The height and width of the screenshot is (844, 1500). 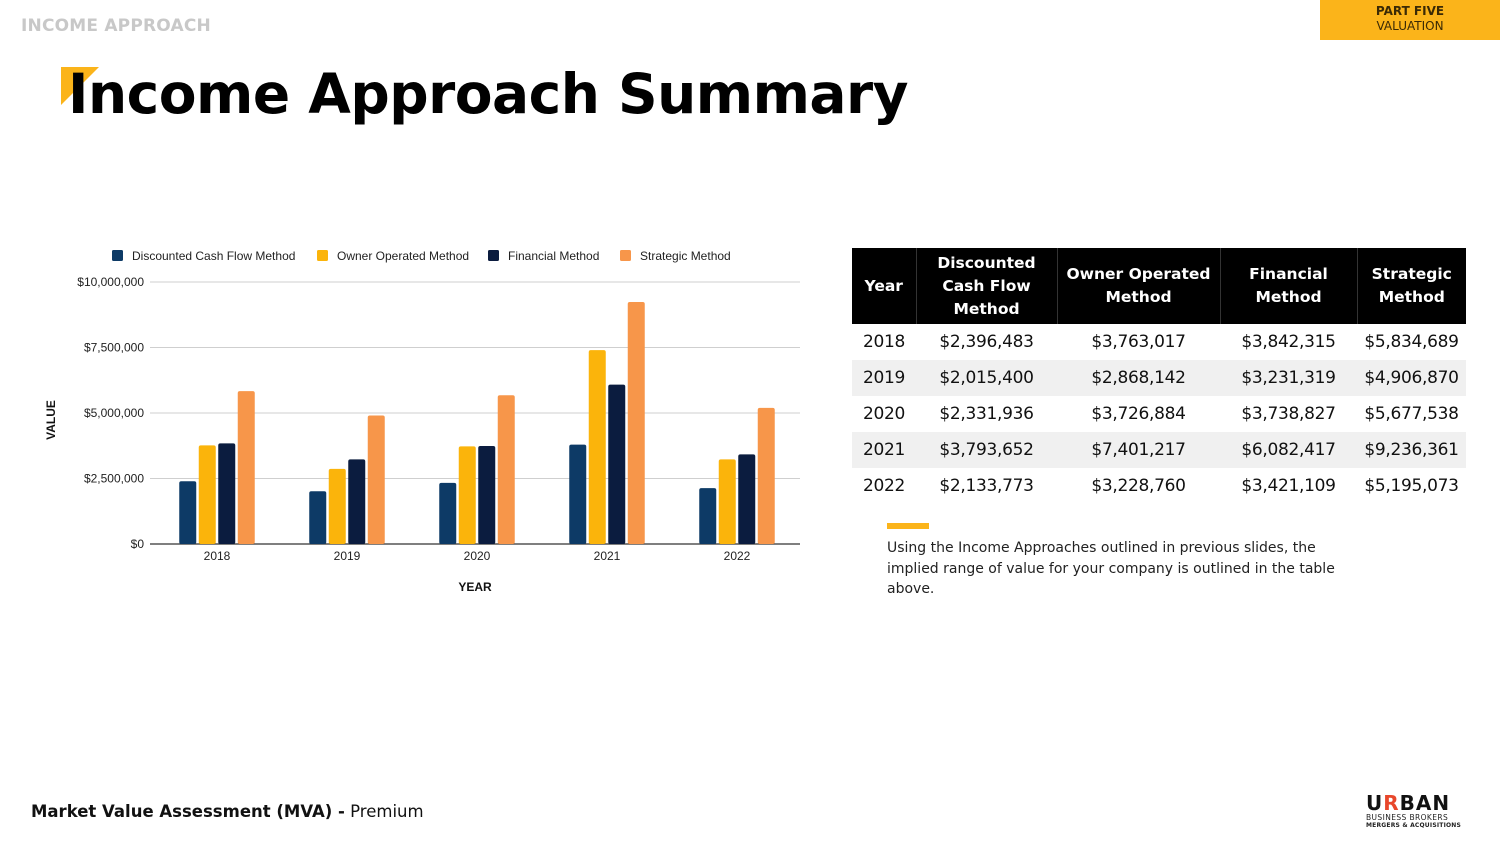 I want to click on chart-x-ticks: 2018 2019 2020 2021 2022, so click(x=477, y=556).